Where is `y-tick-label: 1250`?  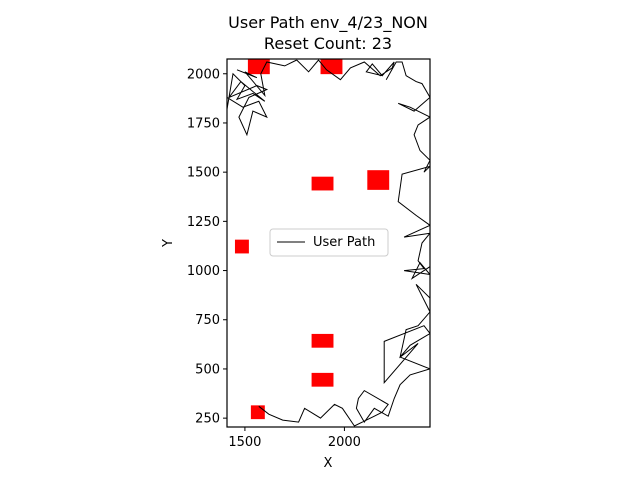
y-tick-label: 1250 is located at coordinates (203, 222).